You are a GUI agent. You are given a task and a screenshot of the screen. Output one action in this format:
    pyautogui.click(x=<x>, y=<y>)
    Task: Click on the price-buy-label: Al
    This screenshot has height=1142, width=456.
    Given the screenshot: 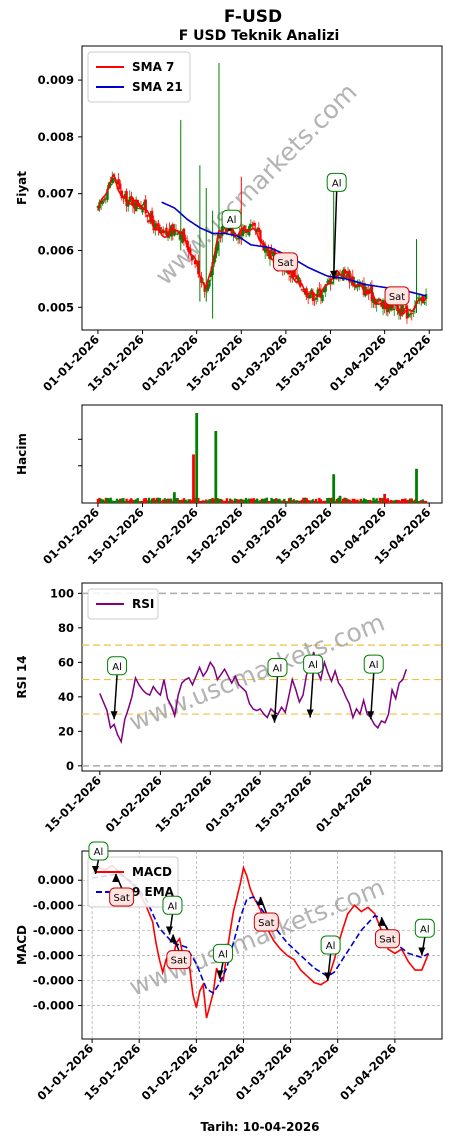 What is the action you would take?
    pyautogui.click(x=232, y=220)
    